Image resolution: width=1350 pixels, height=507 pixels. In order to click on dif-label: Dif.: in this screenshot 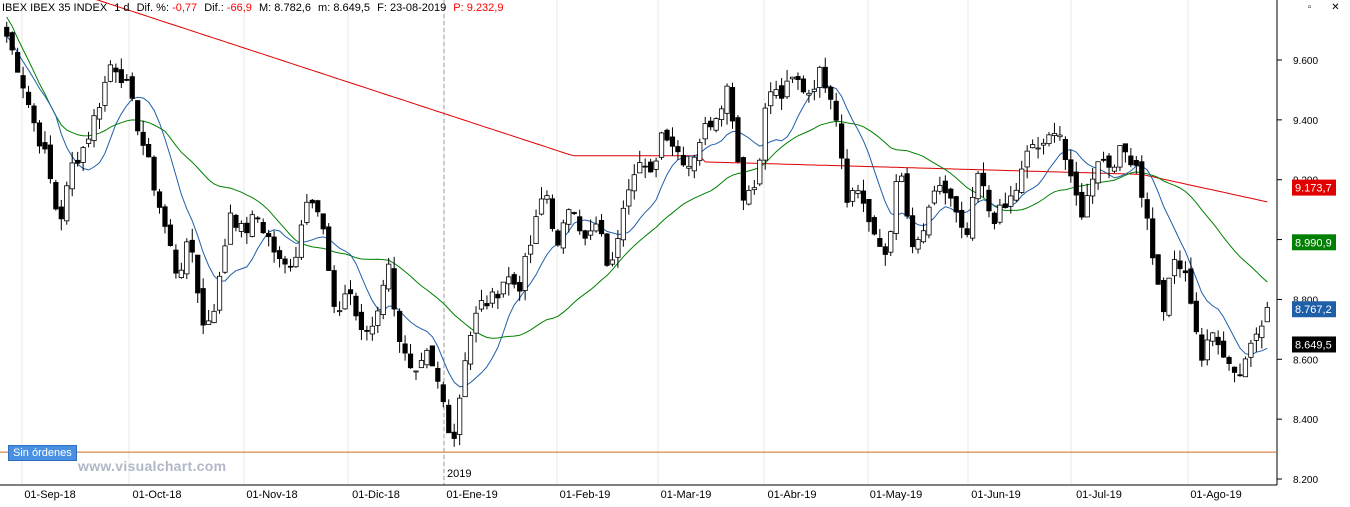, I will do `click(214, 8)`.